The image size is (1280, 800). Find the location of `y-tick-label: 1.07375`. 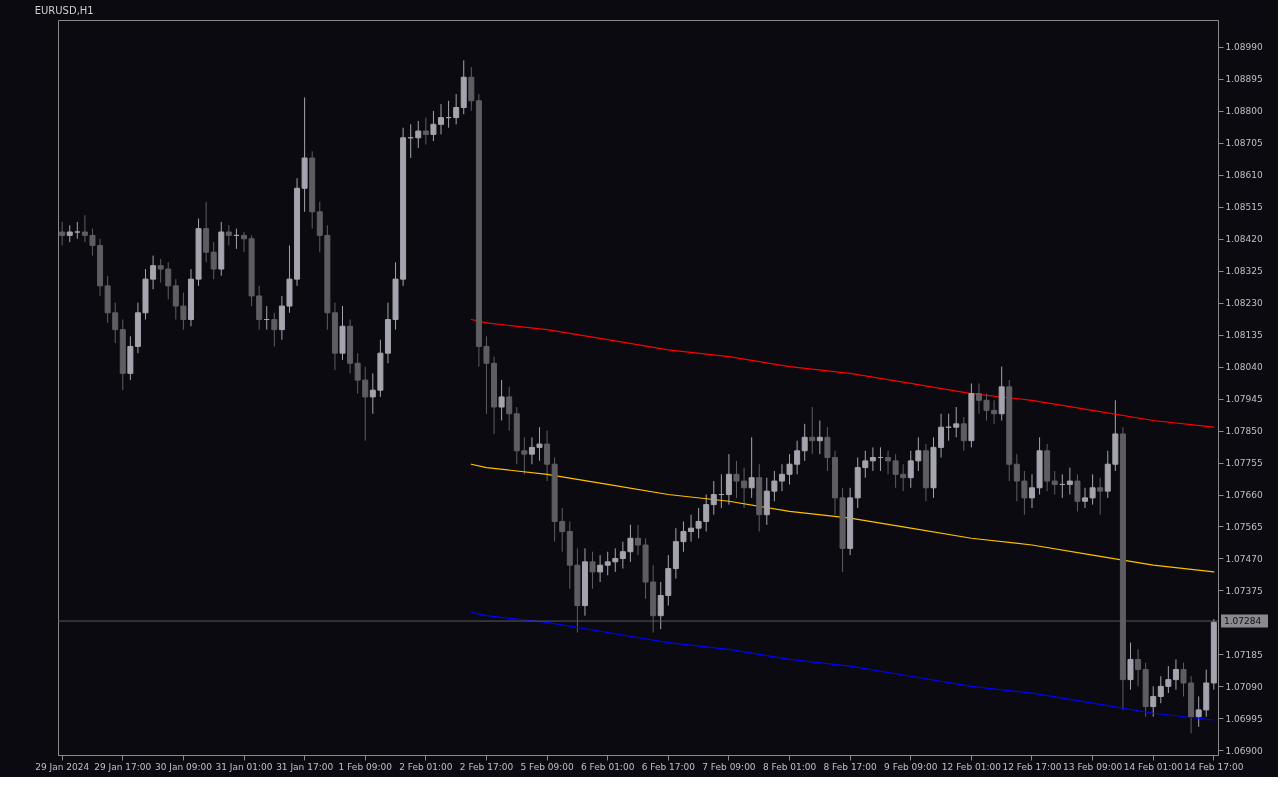

y-tick-label: 1.07375 is located at coordinates (1244, 590).